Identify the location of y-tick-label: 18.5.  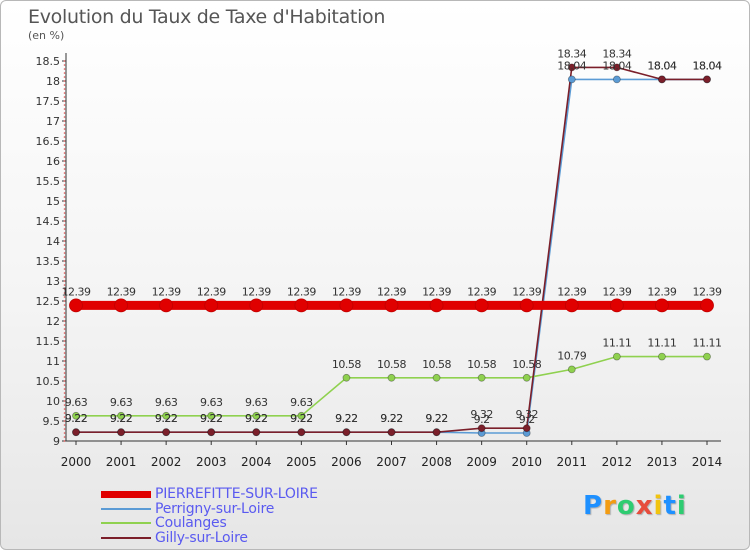
(48, 61).